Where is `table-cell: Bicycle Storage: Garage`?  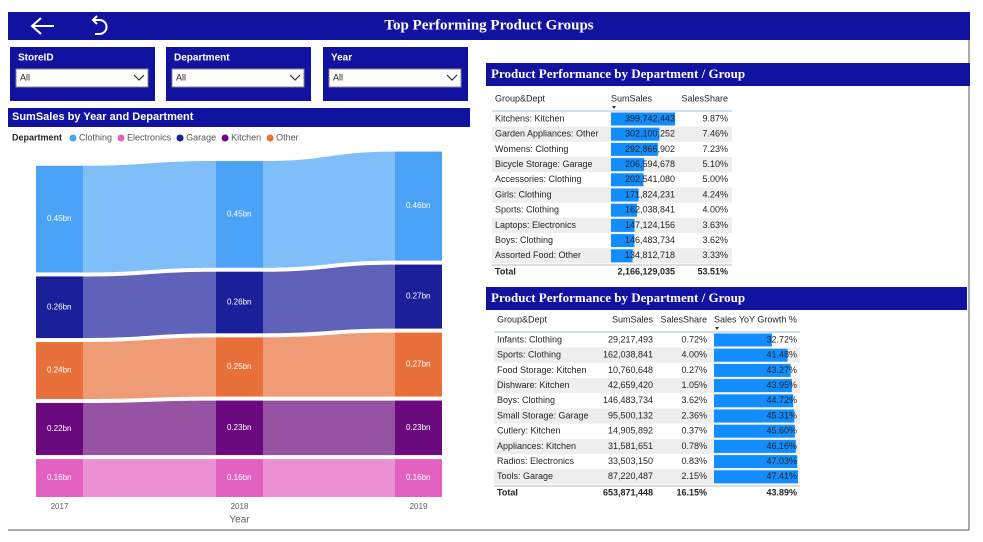 table-cell: Bicycle Storage: Garage is located at coordinates (544, 164).